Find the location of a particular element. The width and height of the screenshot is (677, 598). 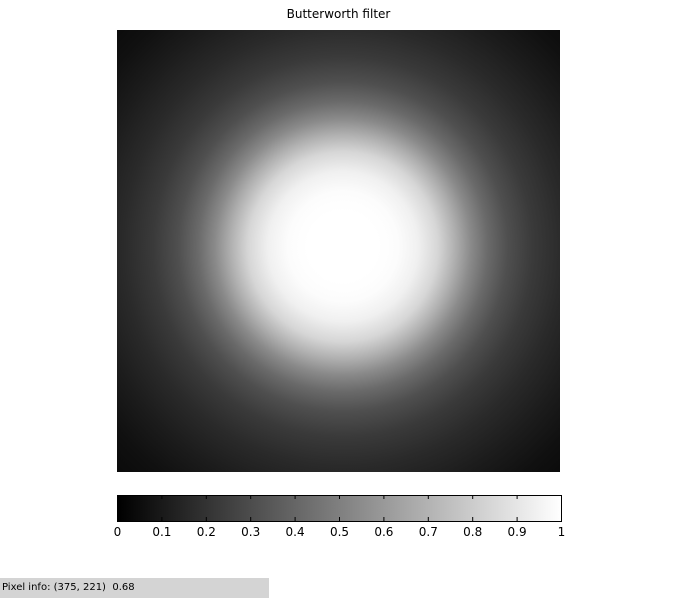

colorbar-tick-label: 0 is located at coordinates (117, 532).